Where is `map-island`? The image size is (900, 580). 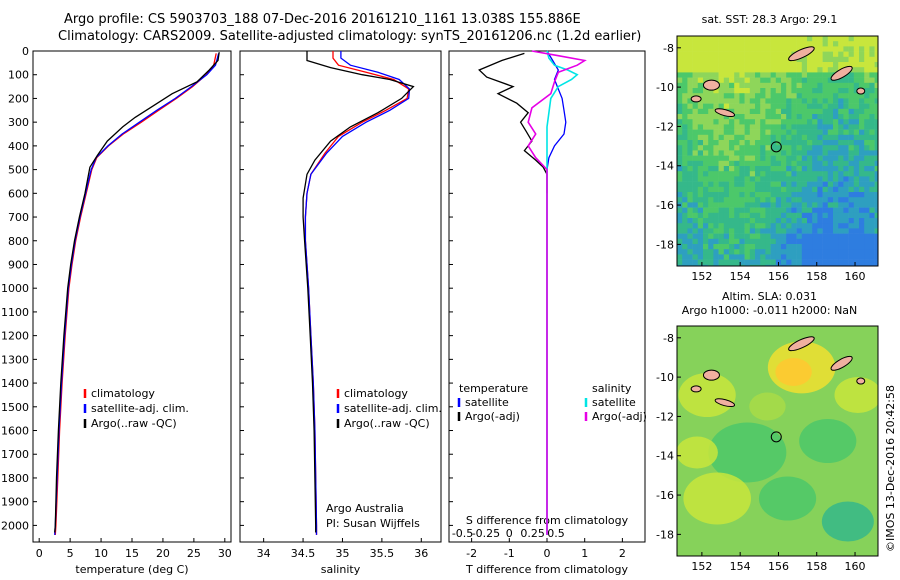
map-island is located at coordinates (711, 85).